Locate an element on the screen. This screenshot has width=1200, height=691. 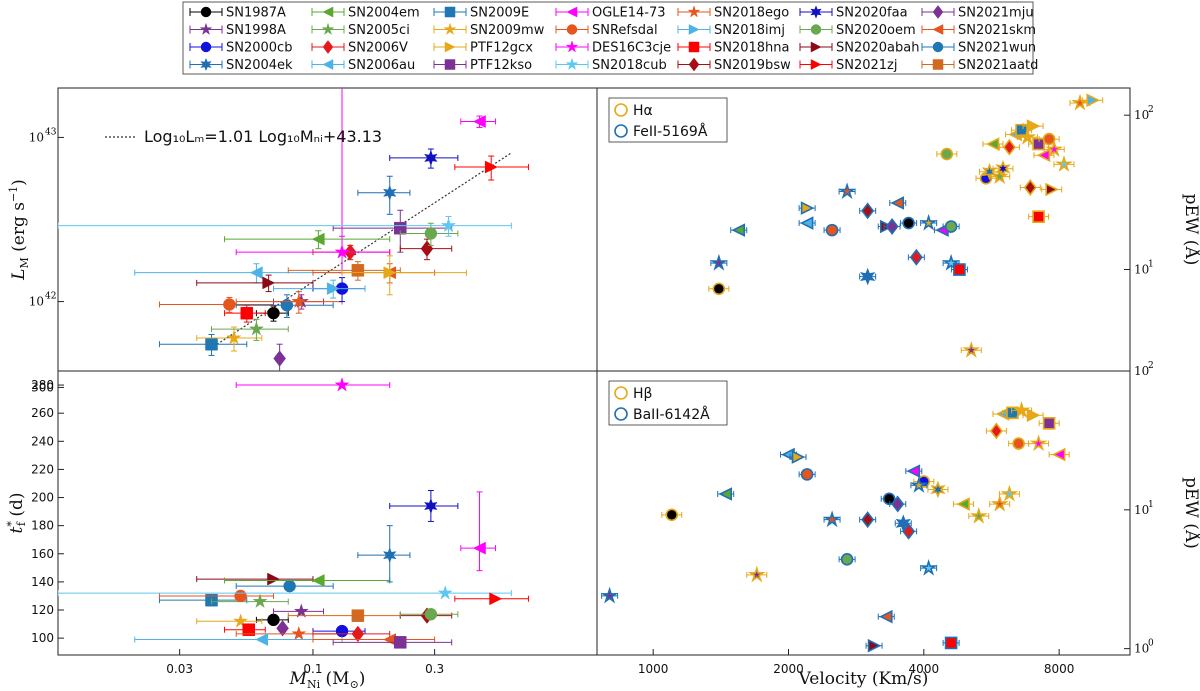
x-tick-label: 0.3 is located at coordinates (434, 669).